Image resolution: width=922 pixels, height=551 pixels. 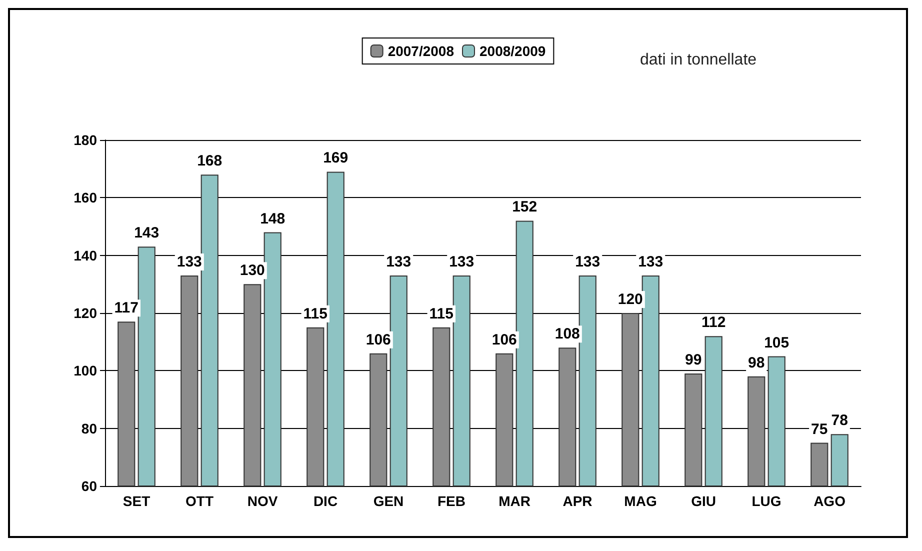 What do you see at coordinates (452, 501) in the screenshot?
I see `x-tick-label: FEB` at bounding box center [452, 501].